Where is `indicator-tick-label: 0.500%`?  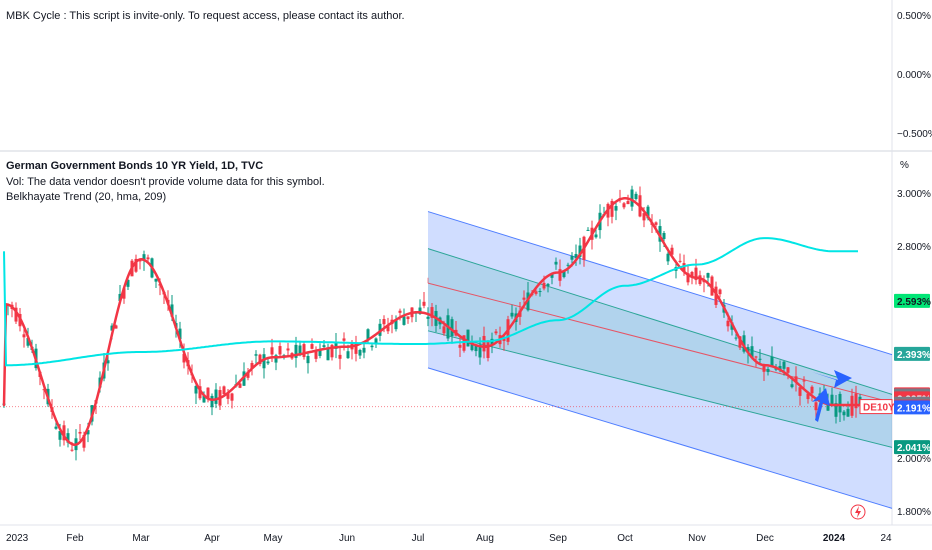 indicator-tick-label: 0.500% is located at coordinates (914, 16).